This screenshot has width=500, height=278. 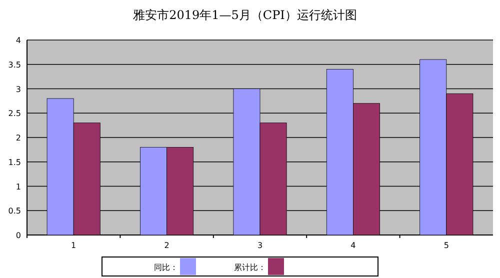 What do you see at coordinates (353, 245) in the screenshot?
I see `x-tick-label: 4` at bounding box center [353, 245].